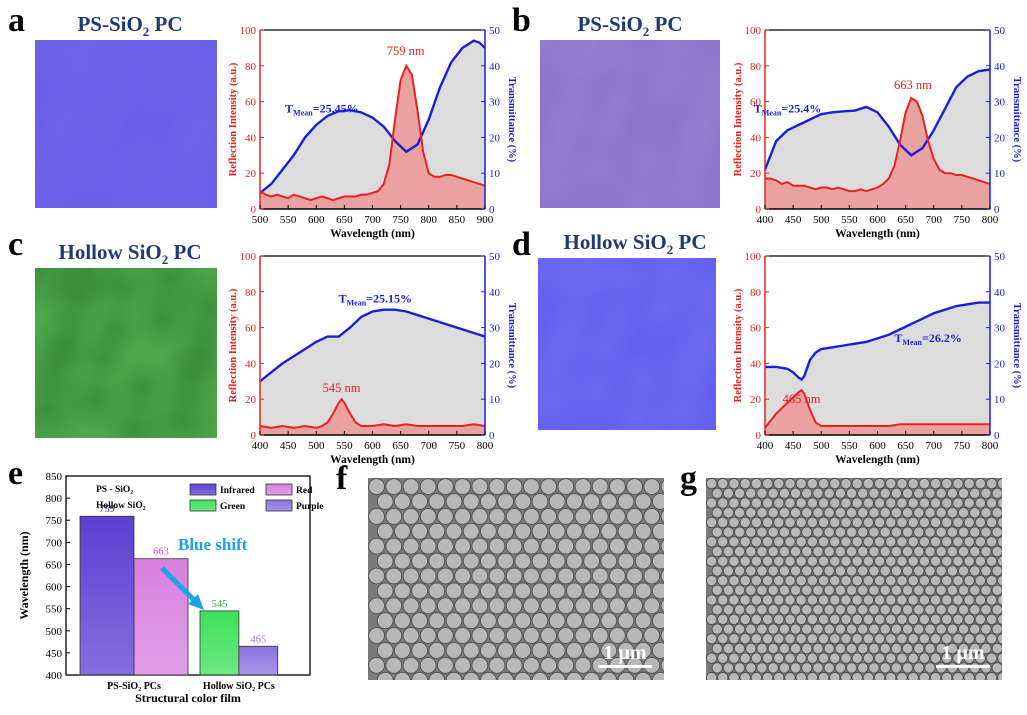  I want to click on y-tick-label: 500, so click(54, 632).